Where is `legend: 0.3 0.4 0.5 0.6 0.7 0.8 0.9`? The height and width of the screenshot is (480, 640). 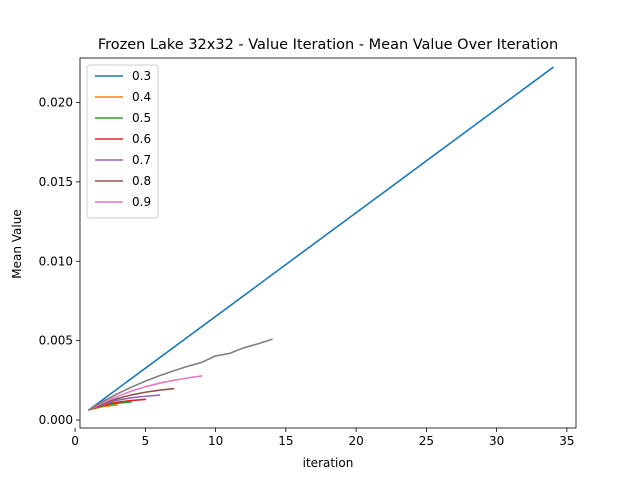
legend: 0.3 0.4 0.5 0.6 0.7 0.8 0.9 is located at coordinates (122, 141).